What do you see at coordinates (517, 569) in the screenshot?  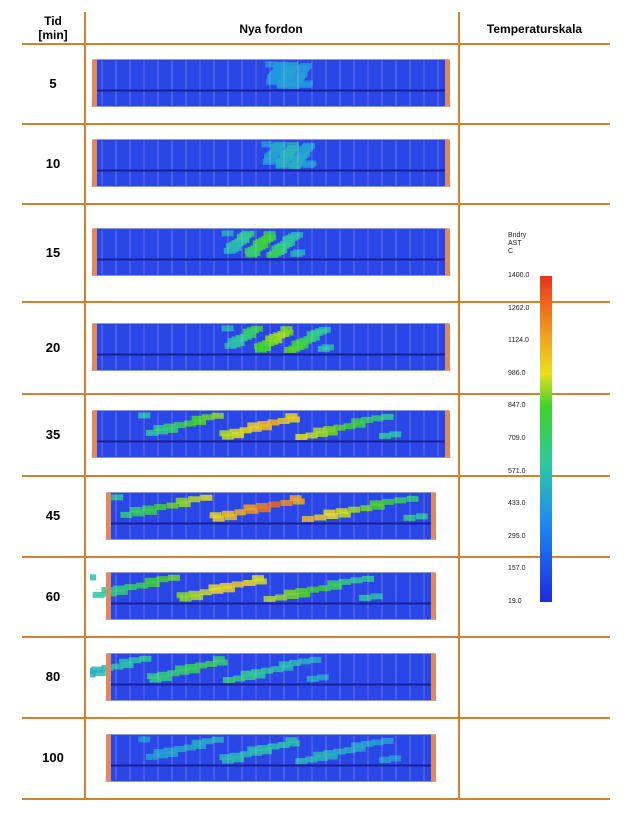 I see `scale-tick-label: 157.0` at bounding box center [517, 569].